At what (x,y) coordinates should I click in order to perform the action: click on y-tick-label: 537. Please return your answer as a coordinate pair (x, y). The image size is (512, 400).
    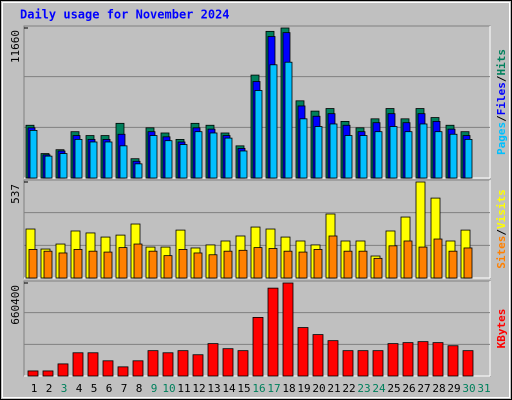
    Looking at the image, I should click on (15, 194).